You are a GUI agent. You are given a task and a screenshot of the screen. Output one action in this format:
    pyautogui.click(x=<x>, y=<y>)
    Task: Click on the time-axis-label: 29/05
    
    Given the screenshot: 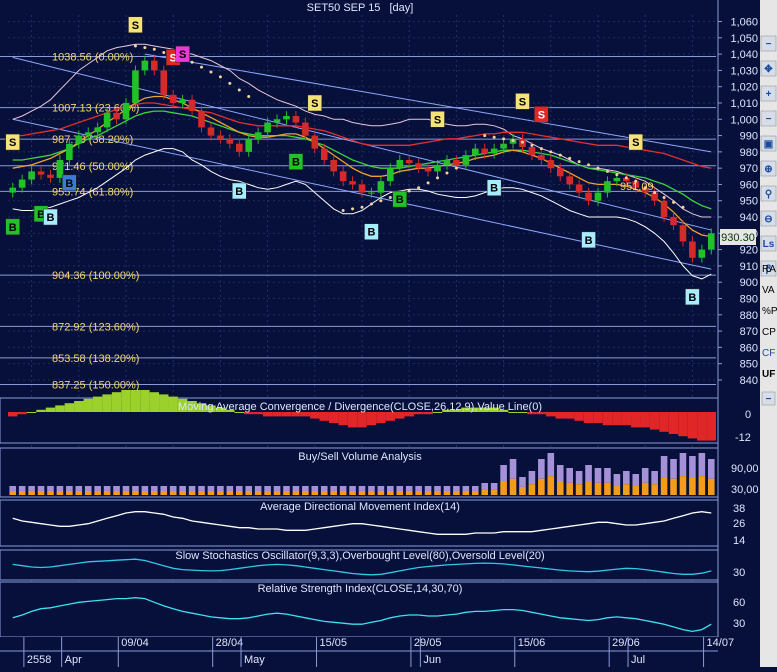 What is the action you would take?
    pyautogui.click(x=428, y=643)
    